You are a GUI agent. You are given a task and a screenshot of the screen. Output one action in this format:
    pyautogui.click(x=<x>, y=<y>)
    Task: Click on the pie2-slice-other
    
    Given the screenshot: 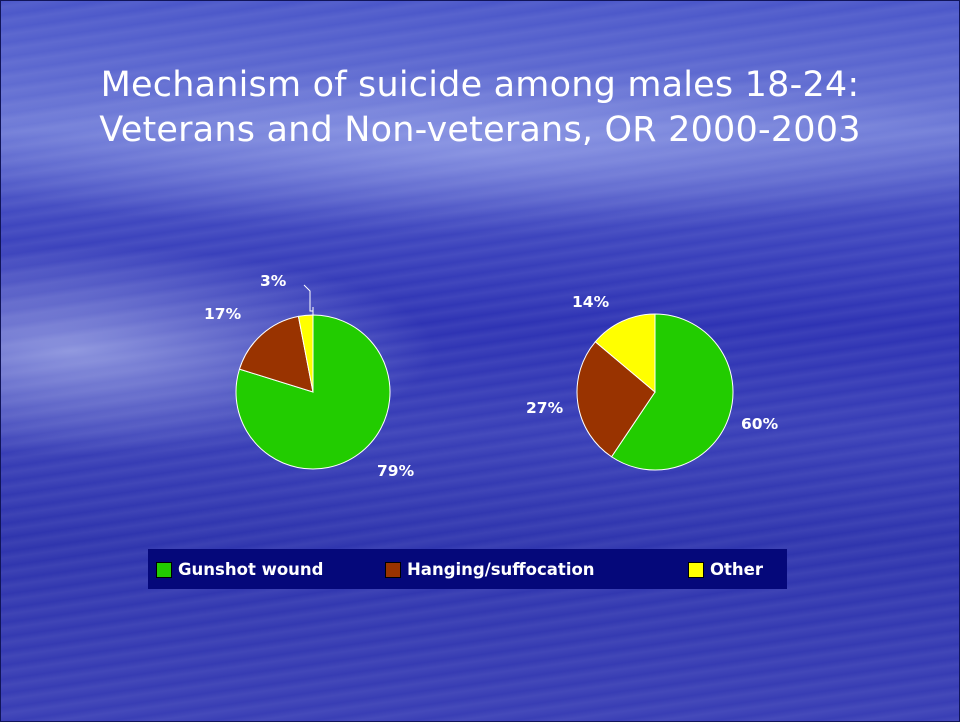 What is the action you would take?
    pyautogui.click(x=625, y=353)
    